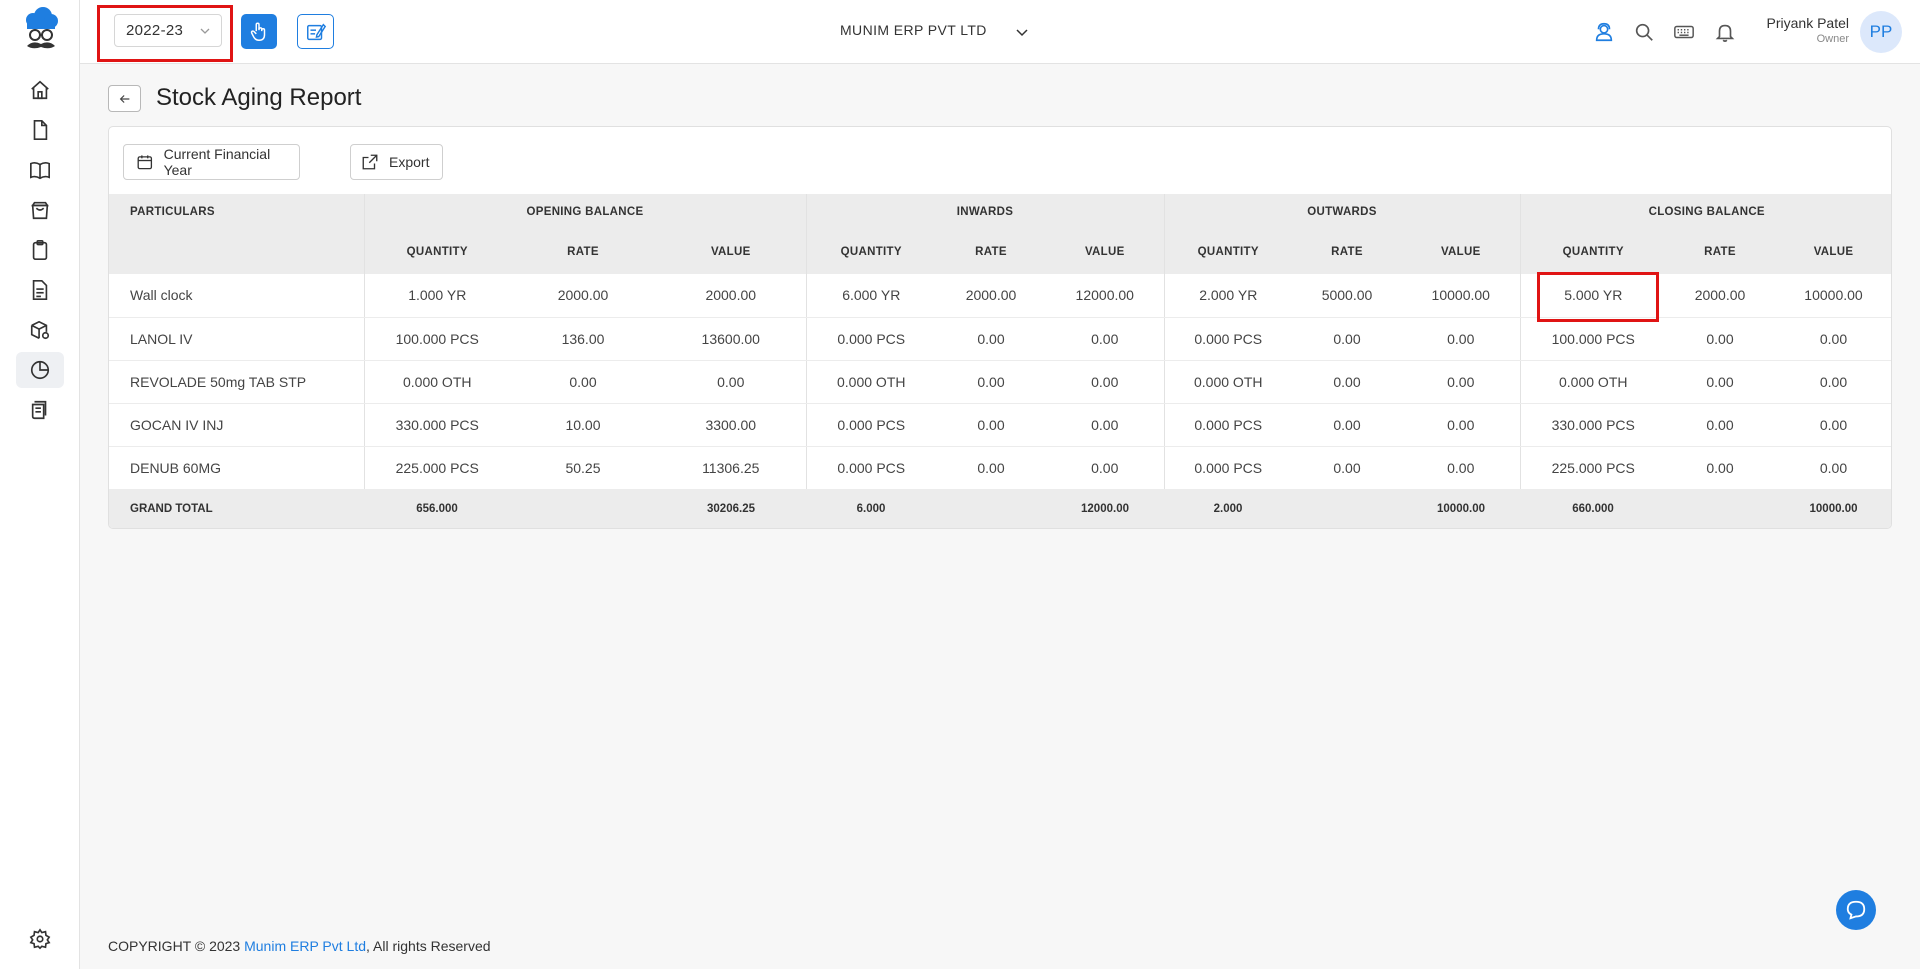 Image resolution: width=1920 pixels, height=969 pixels. What do you see at coordinates (428, 946) in the screenshot?
I see `copyright-suffix: , All rights Reserved` at bounding box center [428, 946].